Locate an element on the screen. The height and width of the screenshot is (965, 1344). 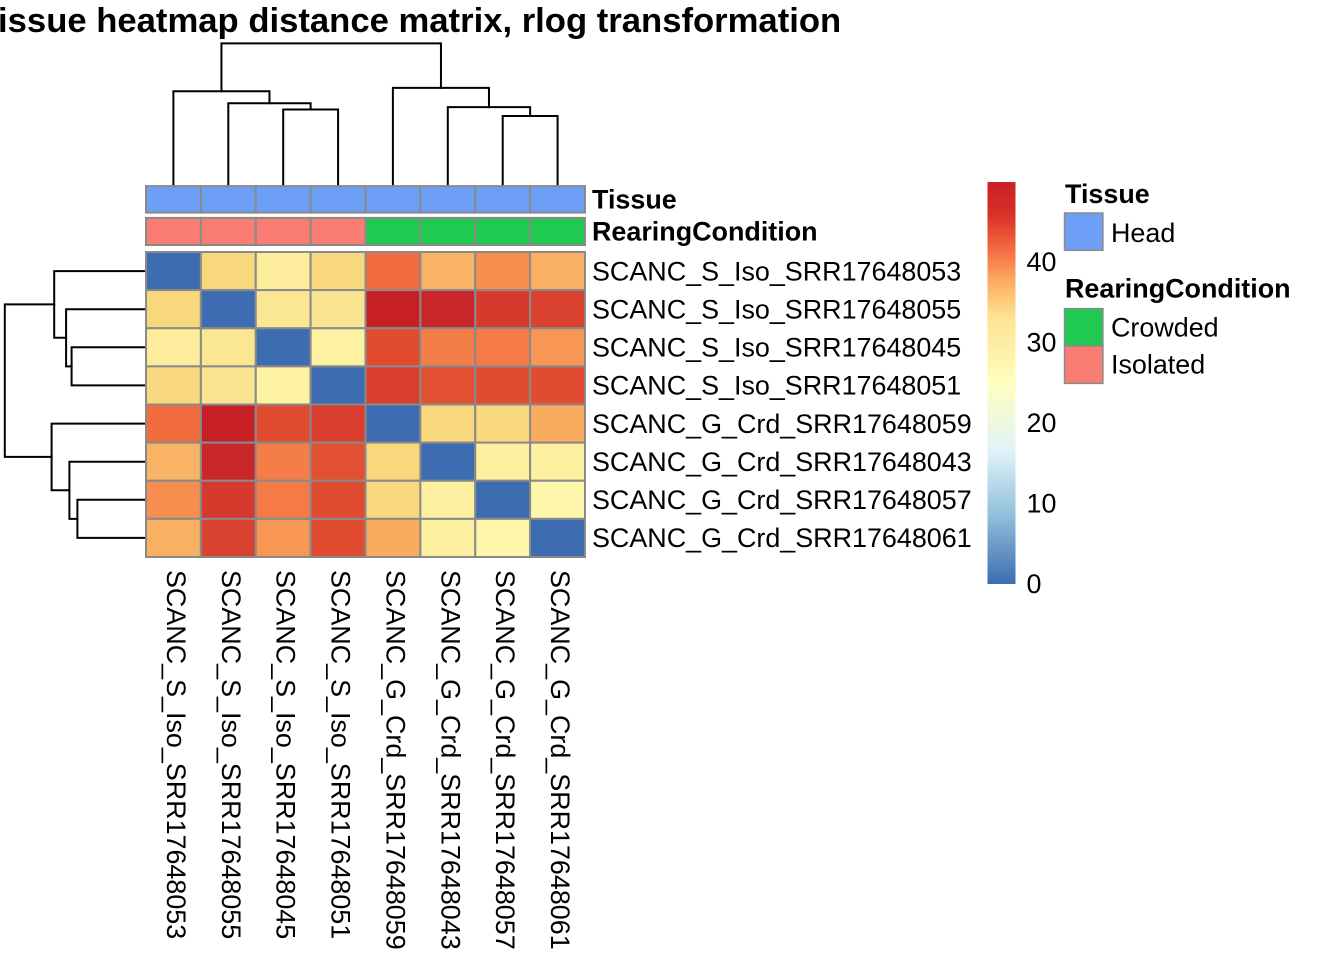
svg-text: 20 is located at coordinates (1042, 423).